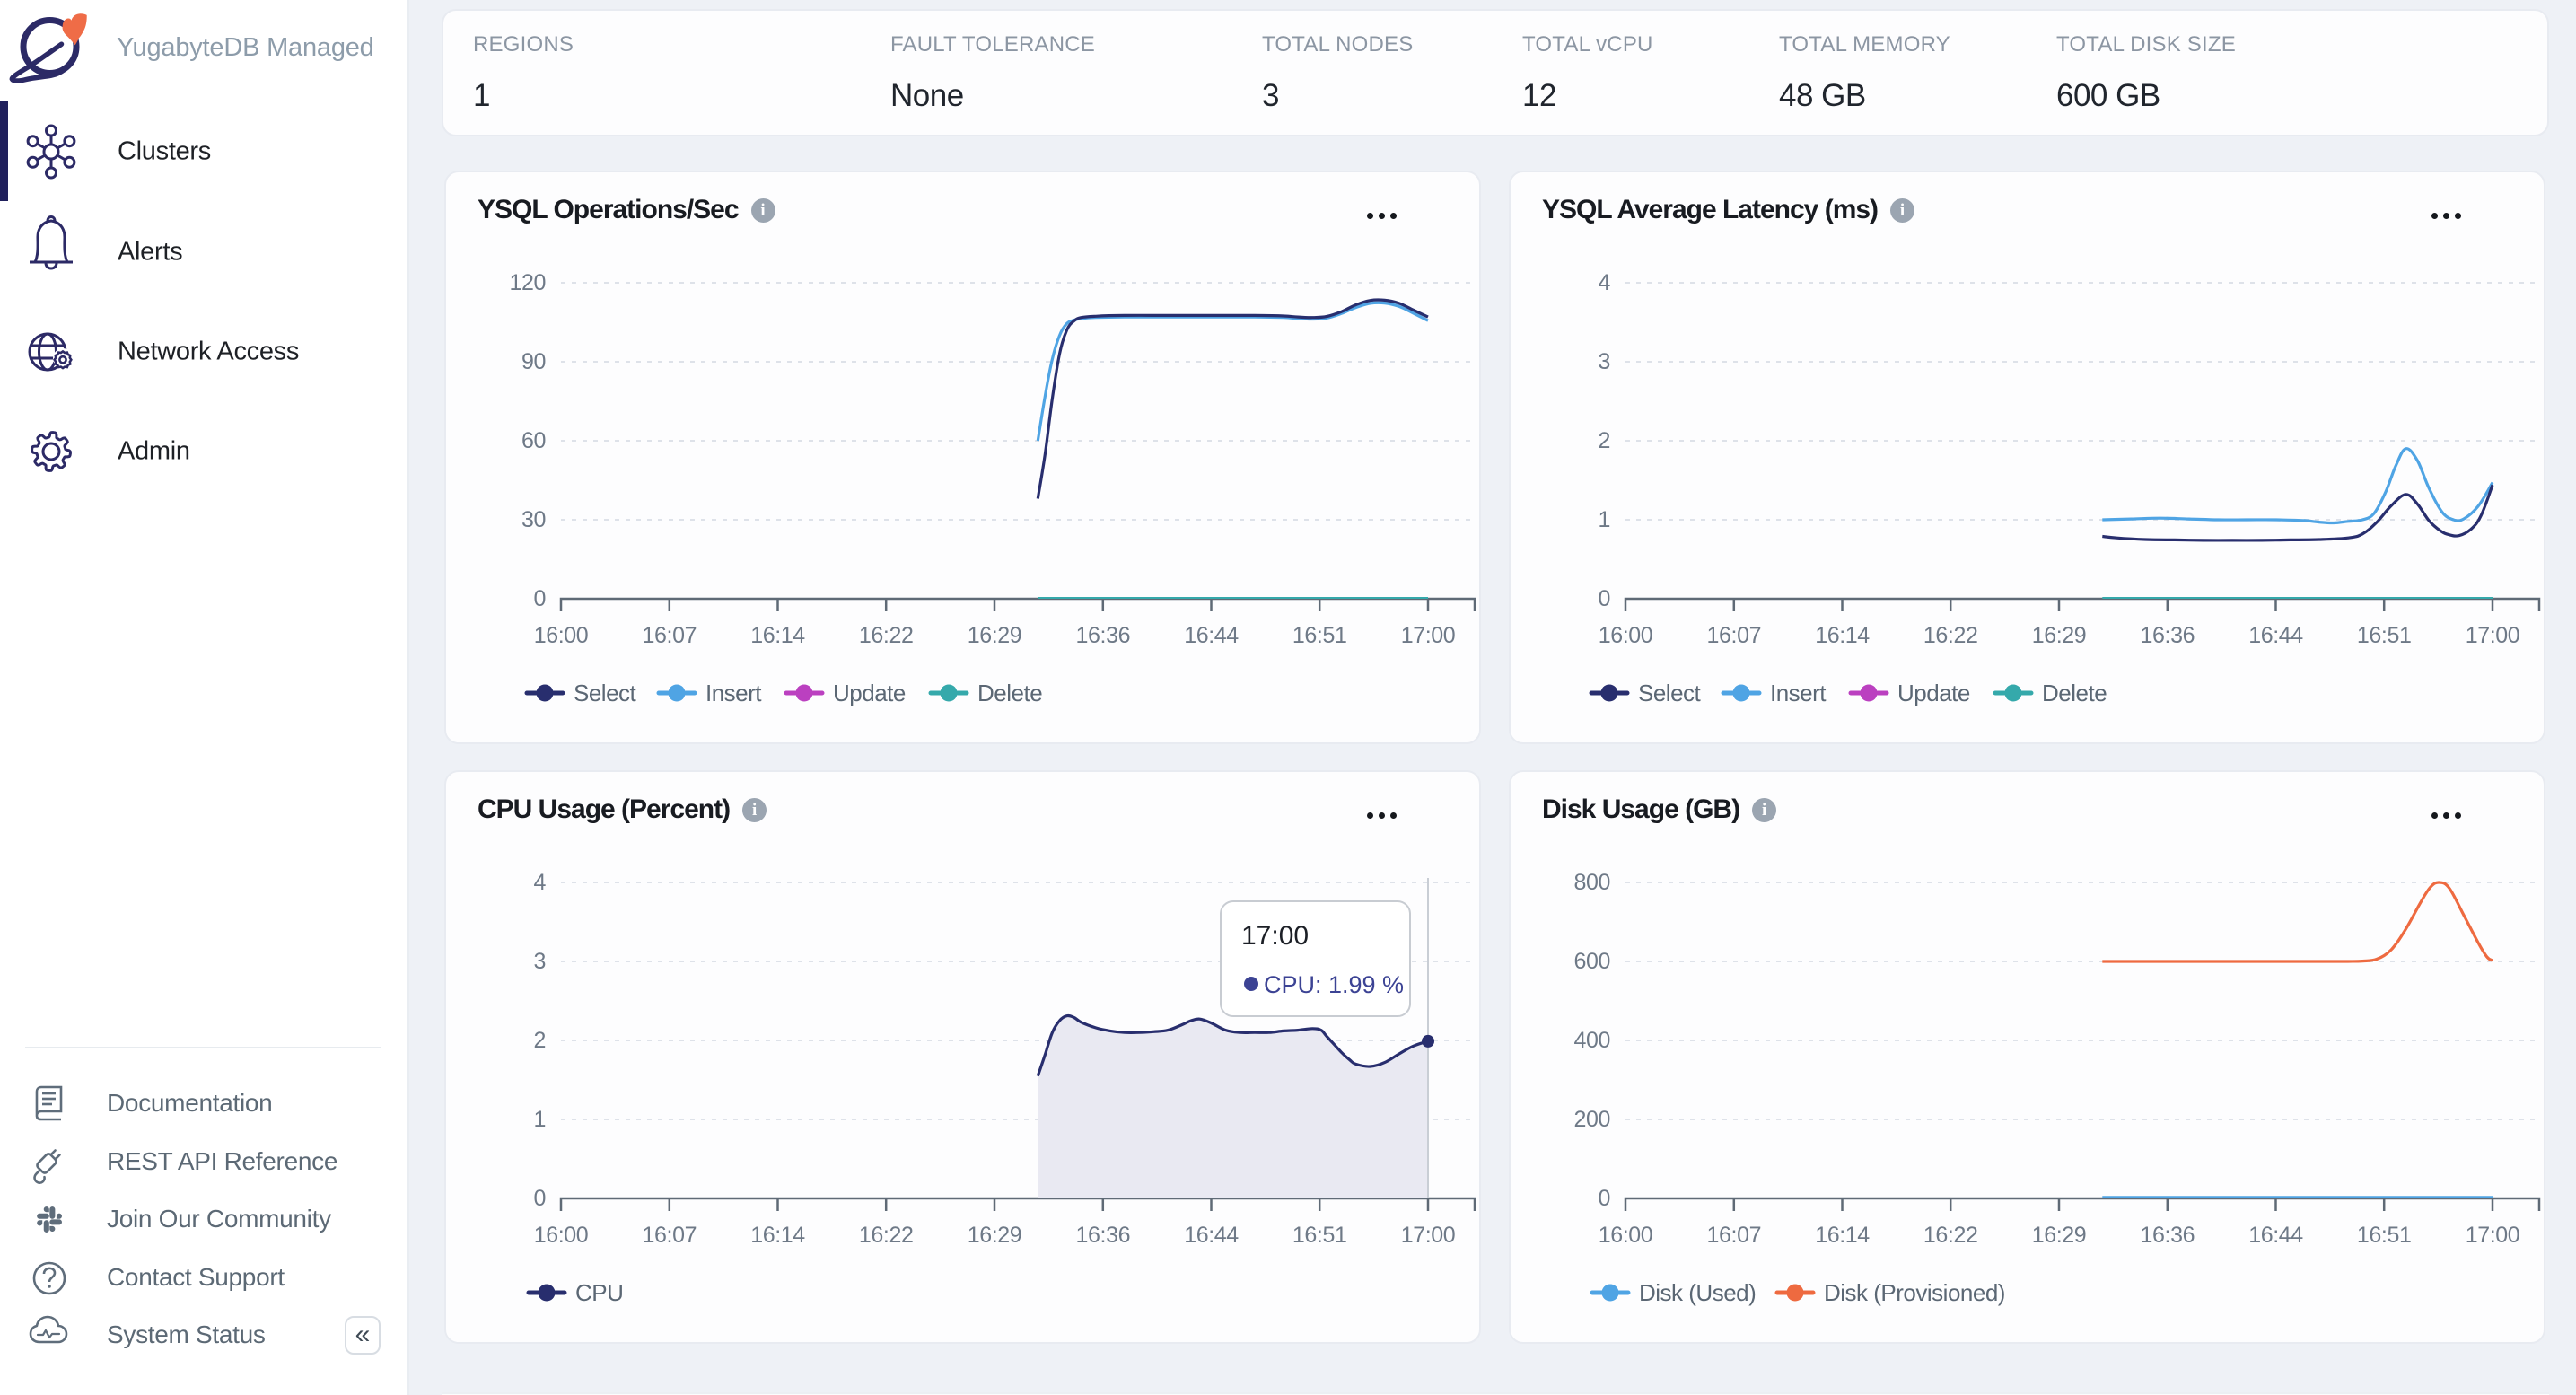 The height and width of the screenshot is (1395, 2576). What do you see at coordinates (1591, 882) in the screenshot?
I see `svg-text: 800` at bounding box center [1591, 882].